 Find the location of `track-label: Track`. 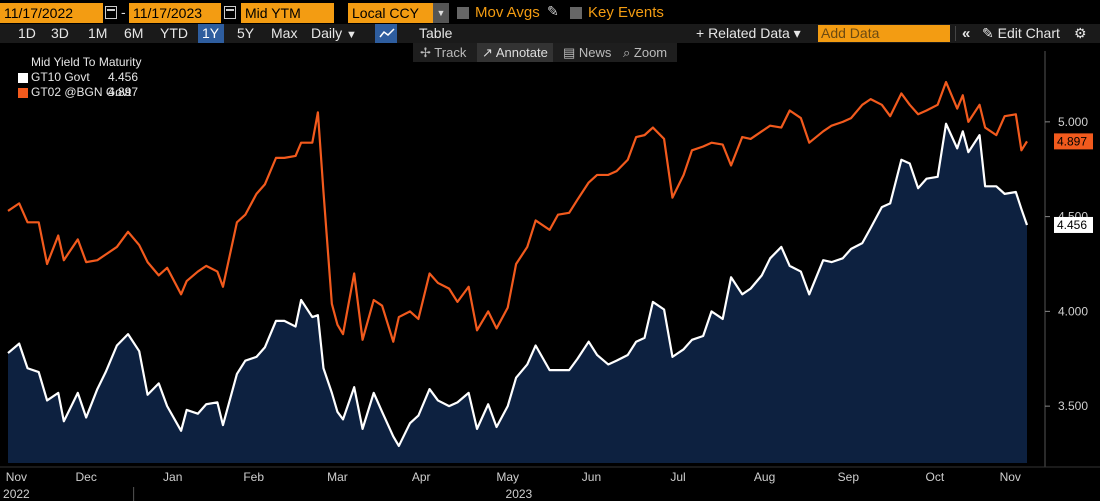

track-label: Track is located at coordinates (450, 52).